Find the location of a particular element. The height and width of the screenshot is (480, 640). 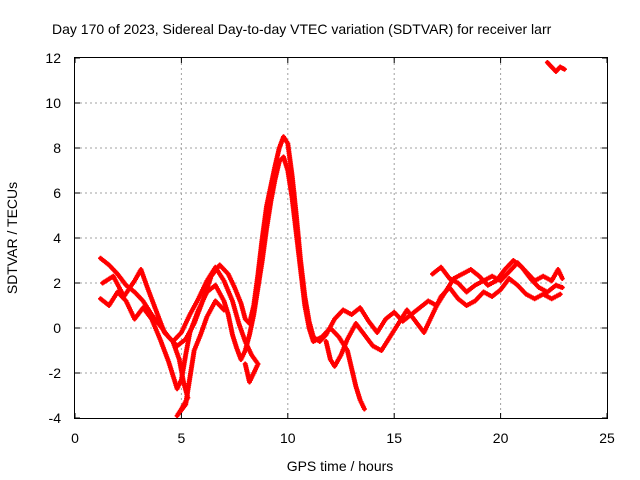

y-tick-label: 4 is located at coordinates (57, 238).